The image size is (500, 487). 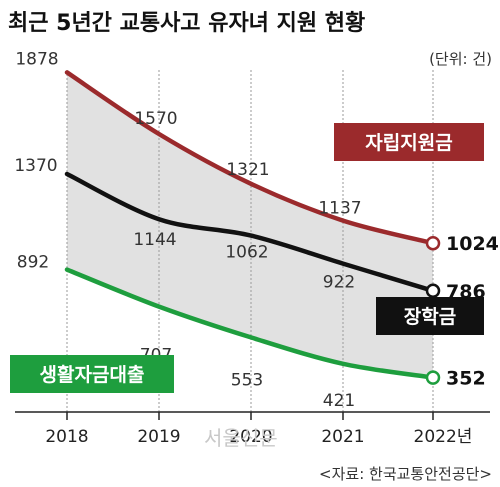 What do you see at coordinates (433, 291) in the screenshot?
I see `series-2-end-marker` at bounding box center [433, 291].